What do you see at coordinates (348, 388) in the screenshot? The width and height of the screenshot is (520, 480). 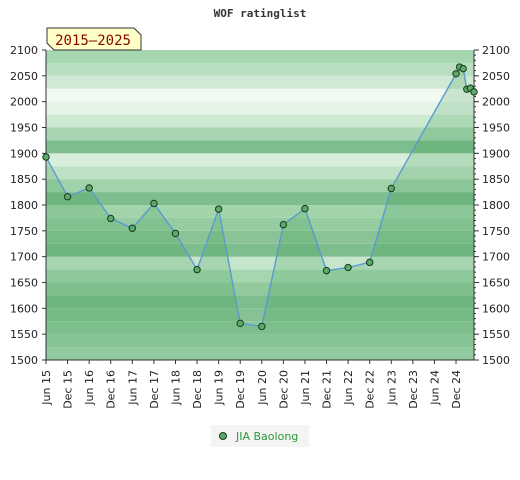 I see `x-tick-label: Jun 22` at bounding box center [348, 388].